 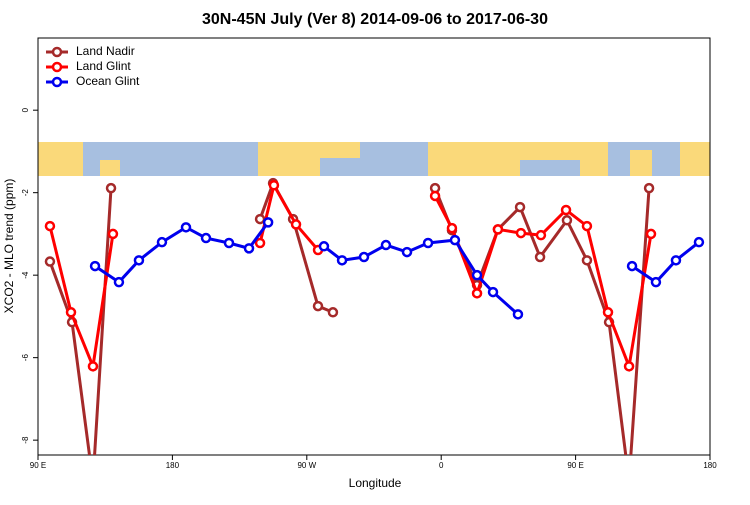 I want to click on y-tick-label: -4, so click(x=25, y=275).